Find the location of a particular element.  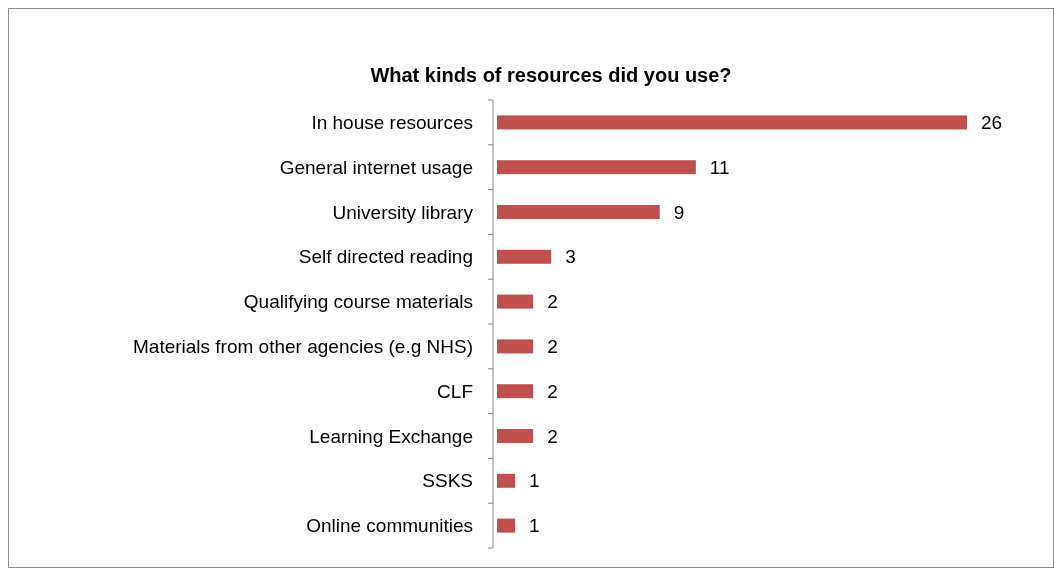

y-tick-label: Online communities is located at coordinates (389, 526).